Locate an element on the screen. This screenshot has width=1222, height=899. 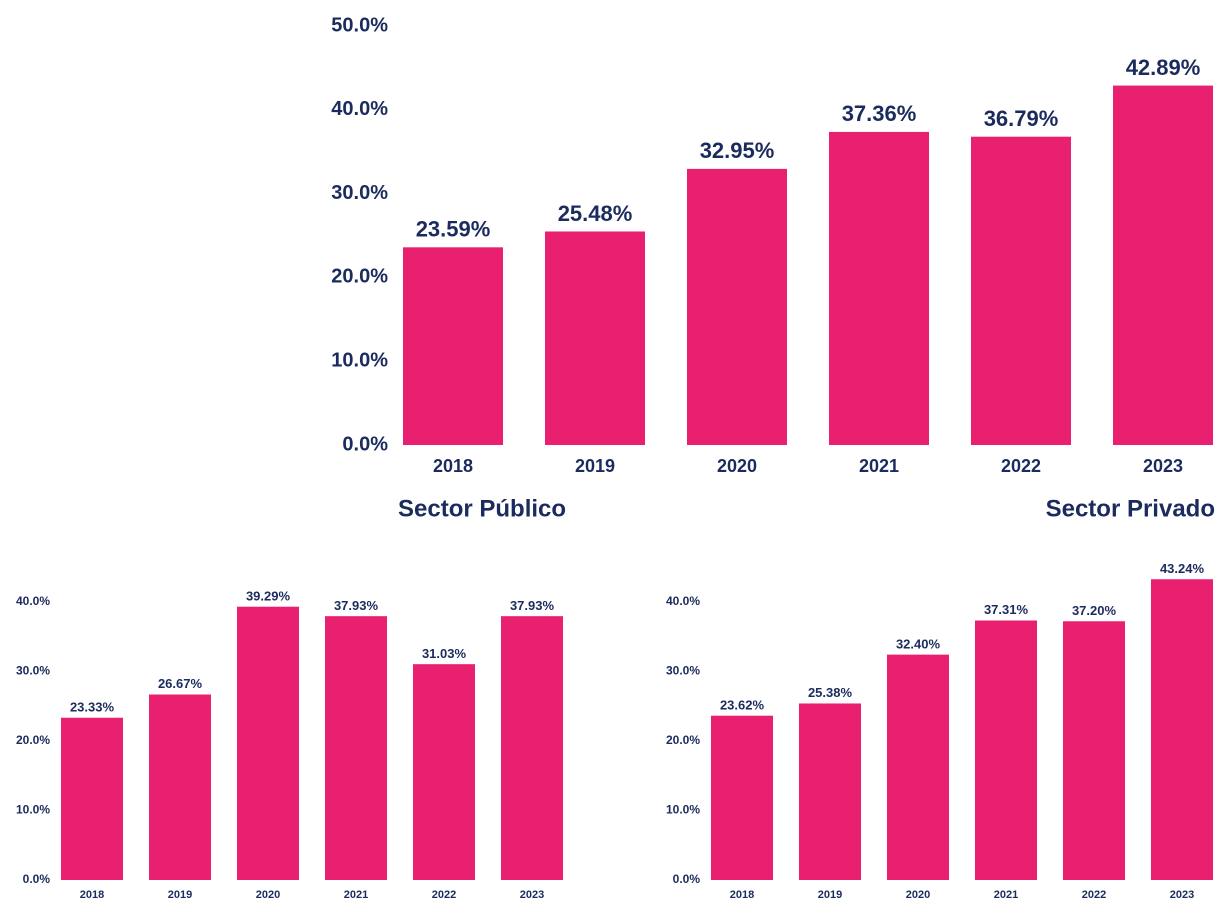
value-label: 32.40% is located at coordinates (918, 643).